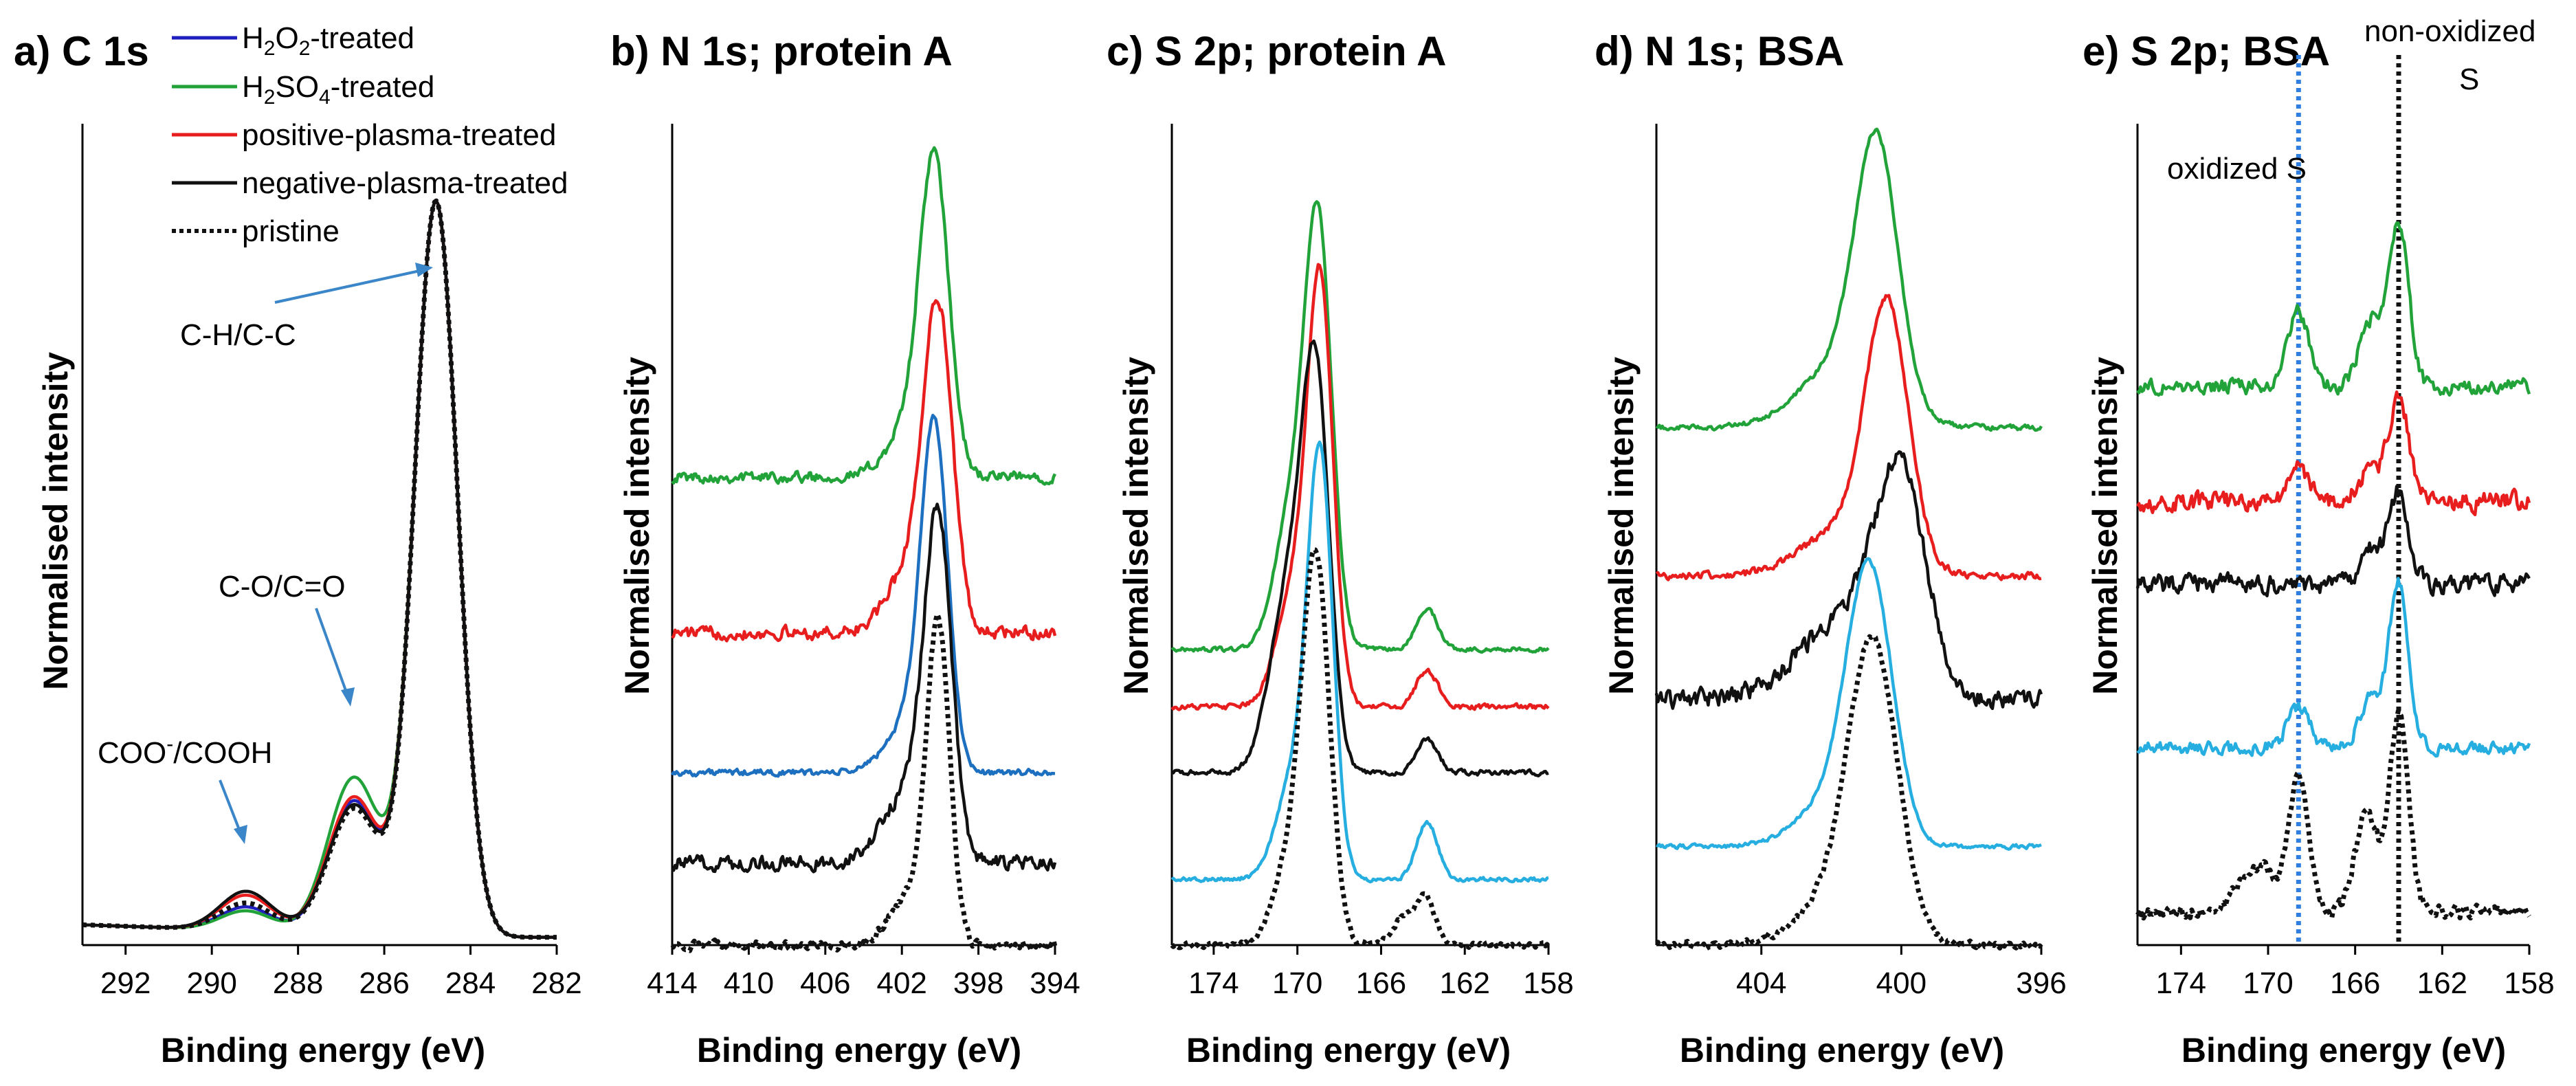 The height and width of the screenshot is (1086, 2576). What do you see at coordinates (331, 651) in the screenshot?
I see `arrow-co` at bounding box center [331, 651].